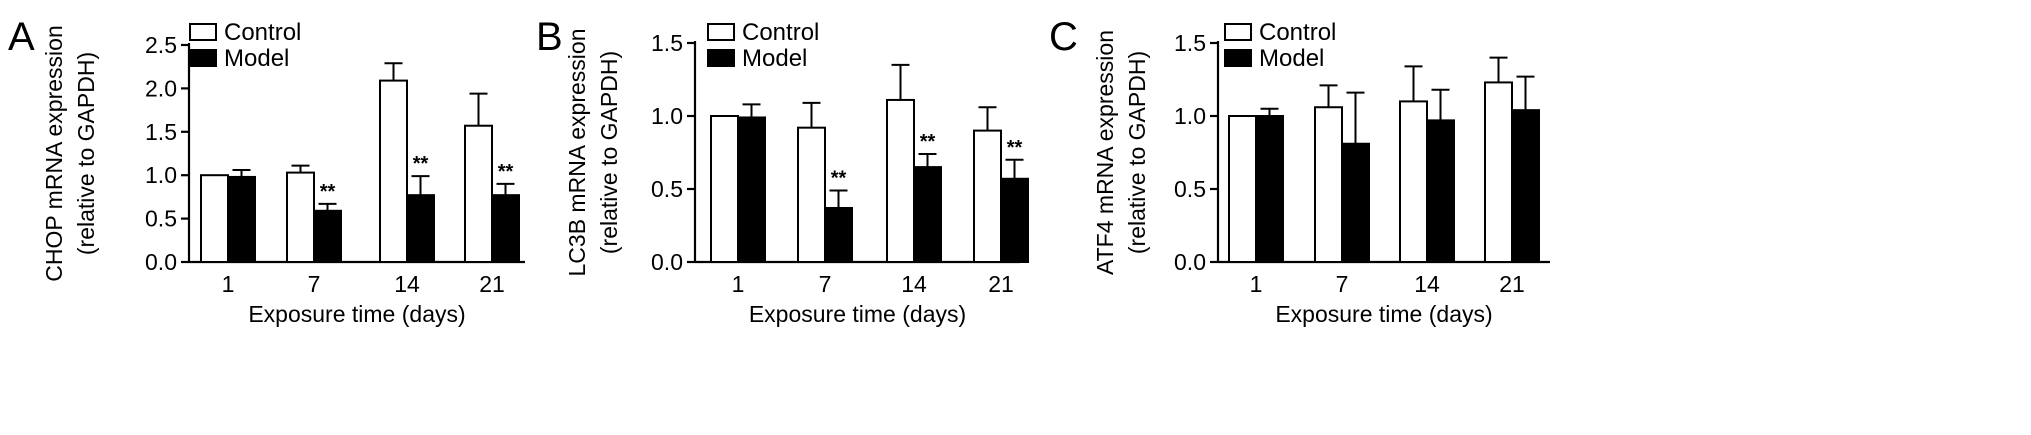  Describe the element at coordinates (1063, 37) in the screenshot. I see `panel-letter: C` at that location.